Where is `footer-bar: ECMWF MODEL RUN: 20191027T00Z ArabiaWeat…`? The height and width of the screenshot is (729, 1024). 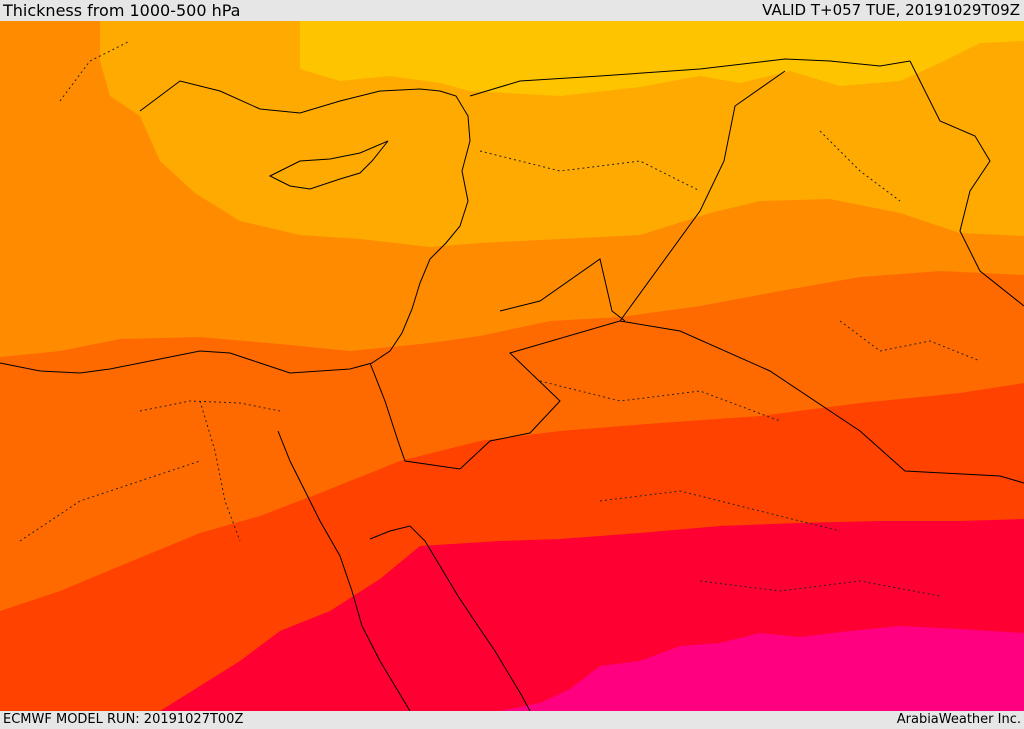 footer-bar: ECMWF MODEL RUN: 20191027T00Z ArabiaWeat… is located at coordinates (512, 720).